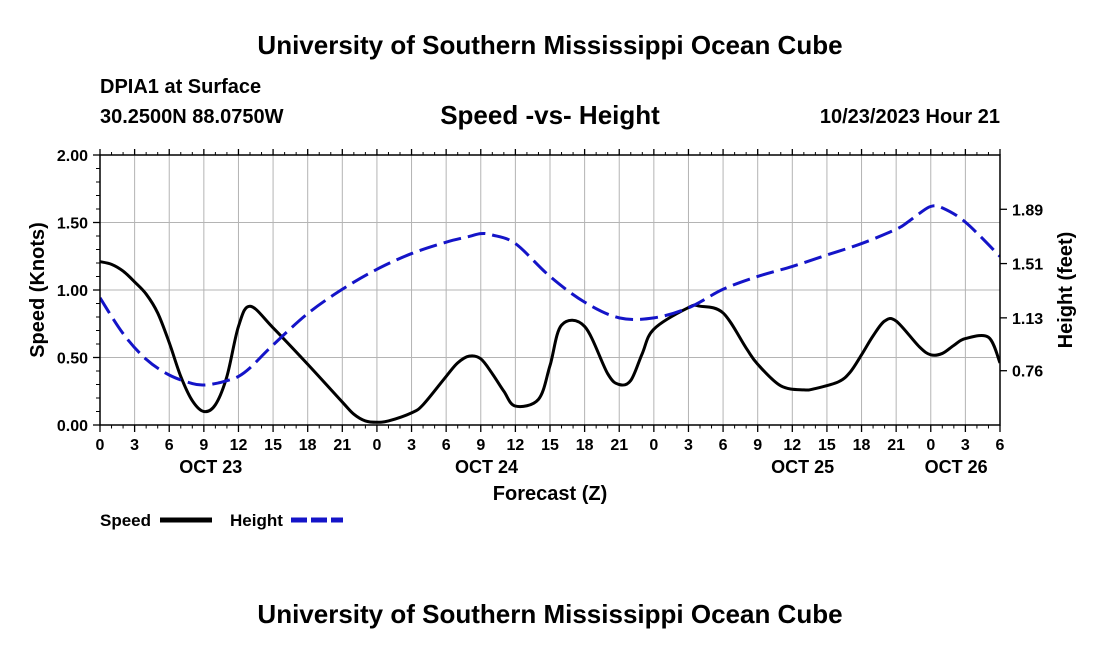  What do you see at coordinates (909, 117) in the screenshot?
I see `datetime-label: 10/23/2023 Hour 21` at bounding box center [909, 117].